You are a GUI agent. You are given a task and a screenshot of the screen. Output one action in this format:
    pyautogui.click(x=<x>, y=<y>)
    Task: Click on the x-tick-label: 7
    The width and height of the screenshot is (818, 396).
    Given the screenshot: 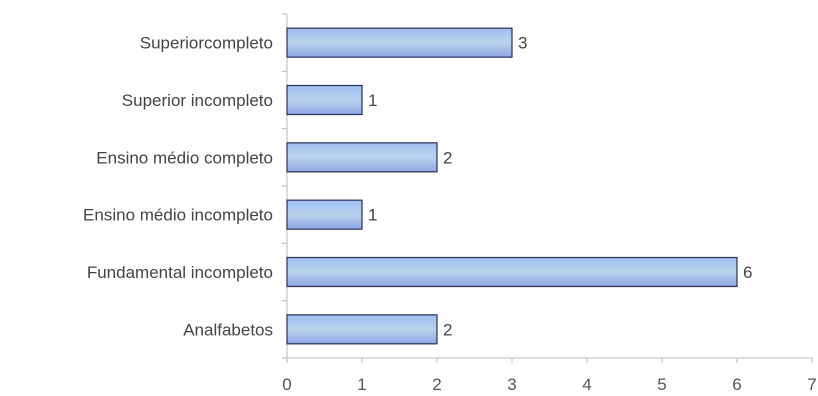 What is the action you would take?
    pyautogui.click(x=811, y=384)
    